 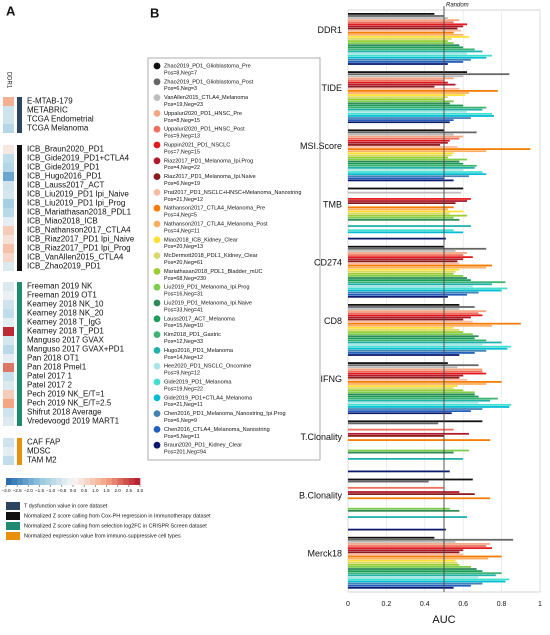 What do you see at coordinates (214, 209) in the screenshot?
I see `legend-label: Nathanson2017_CTLA4_Melanoma_Pre` at bounding box center [214, 209].